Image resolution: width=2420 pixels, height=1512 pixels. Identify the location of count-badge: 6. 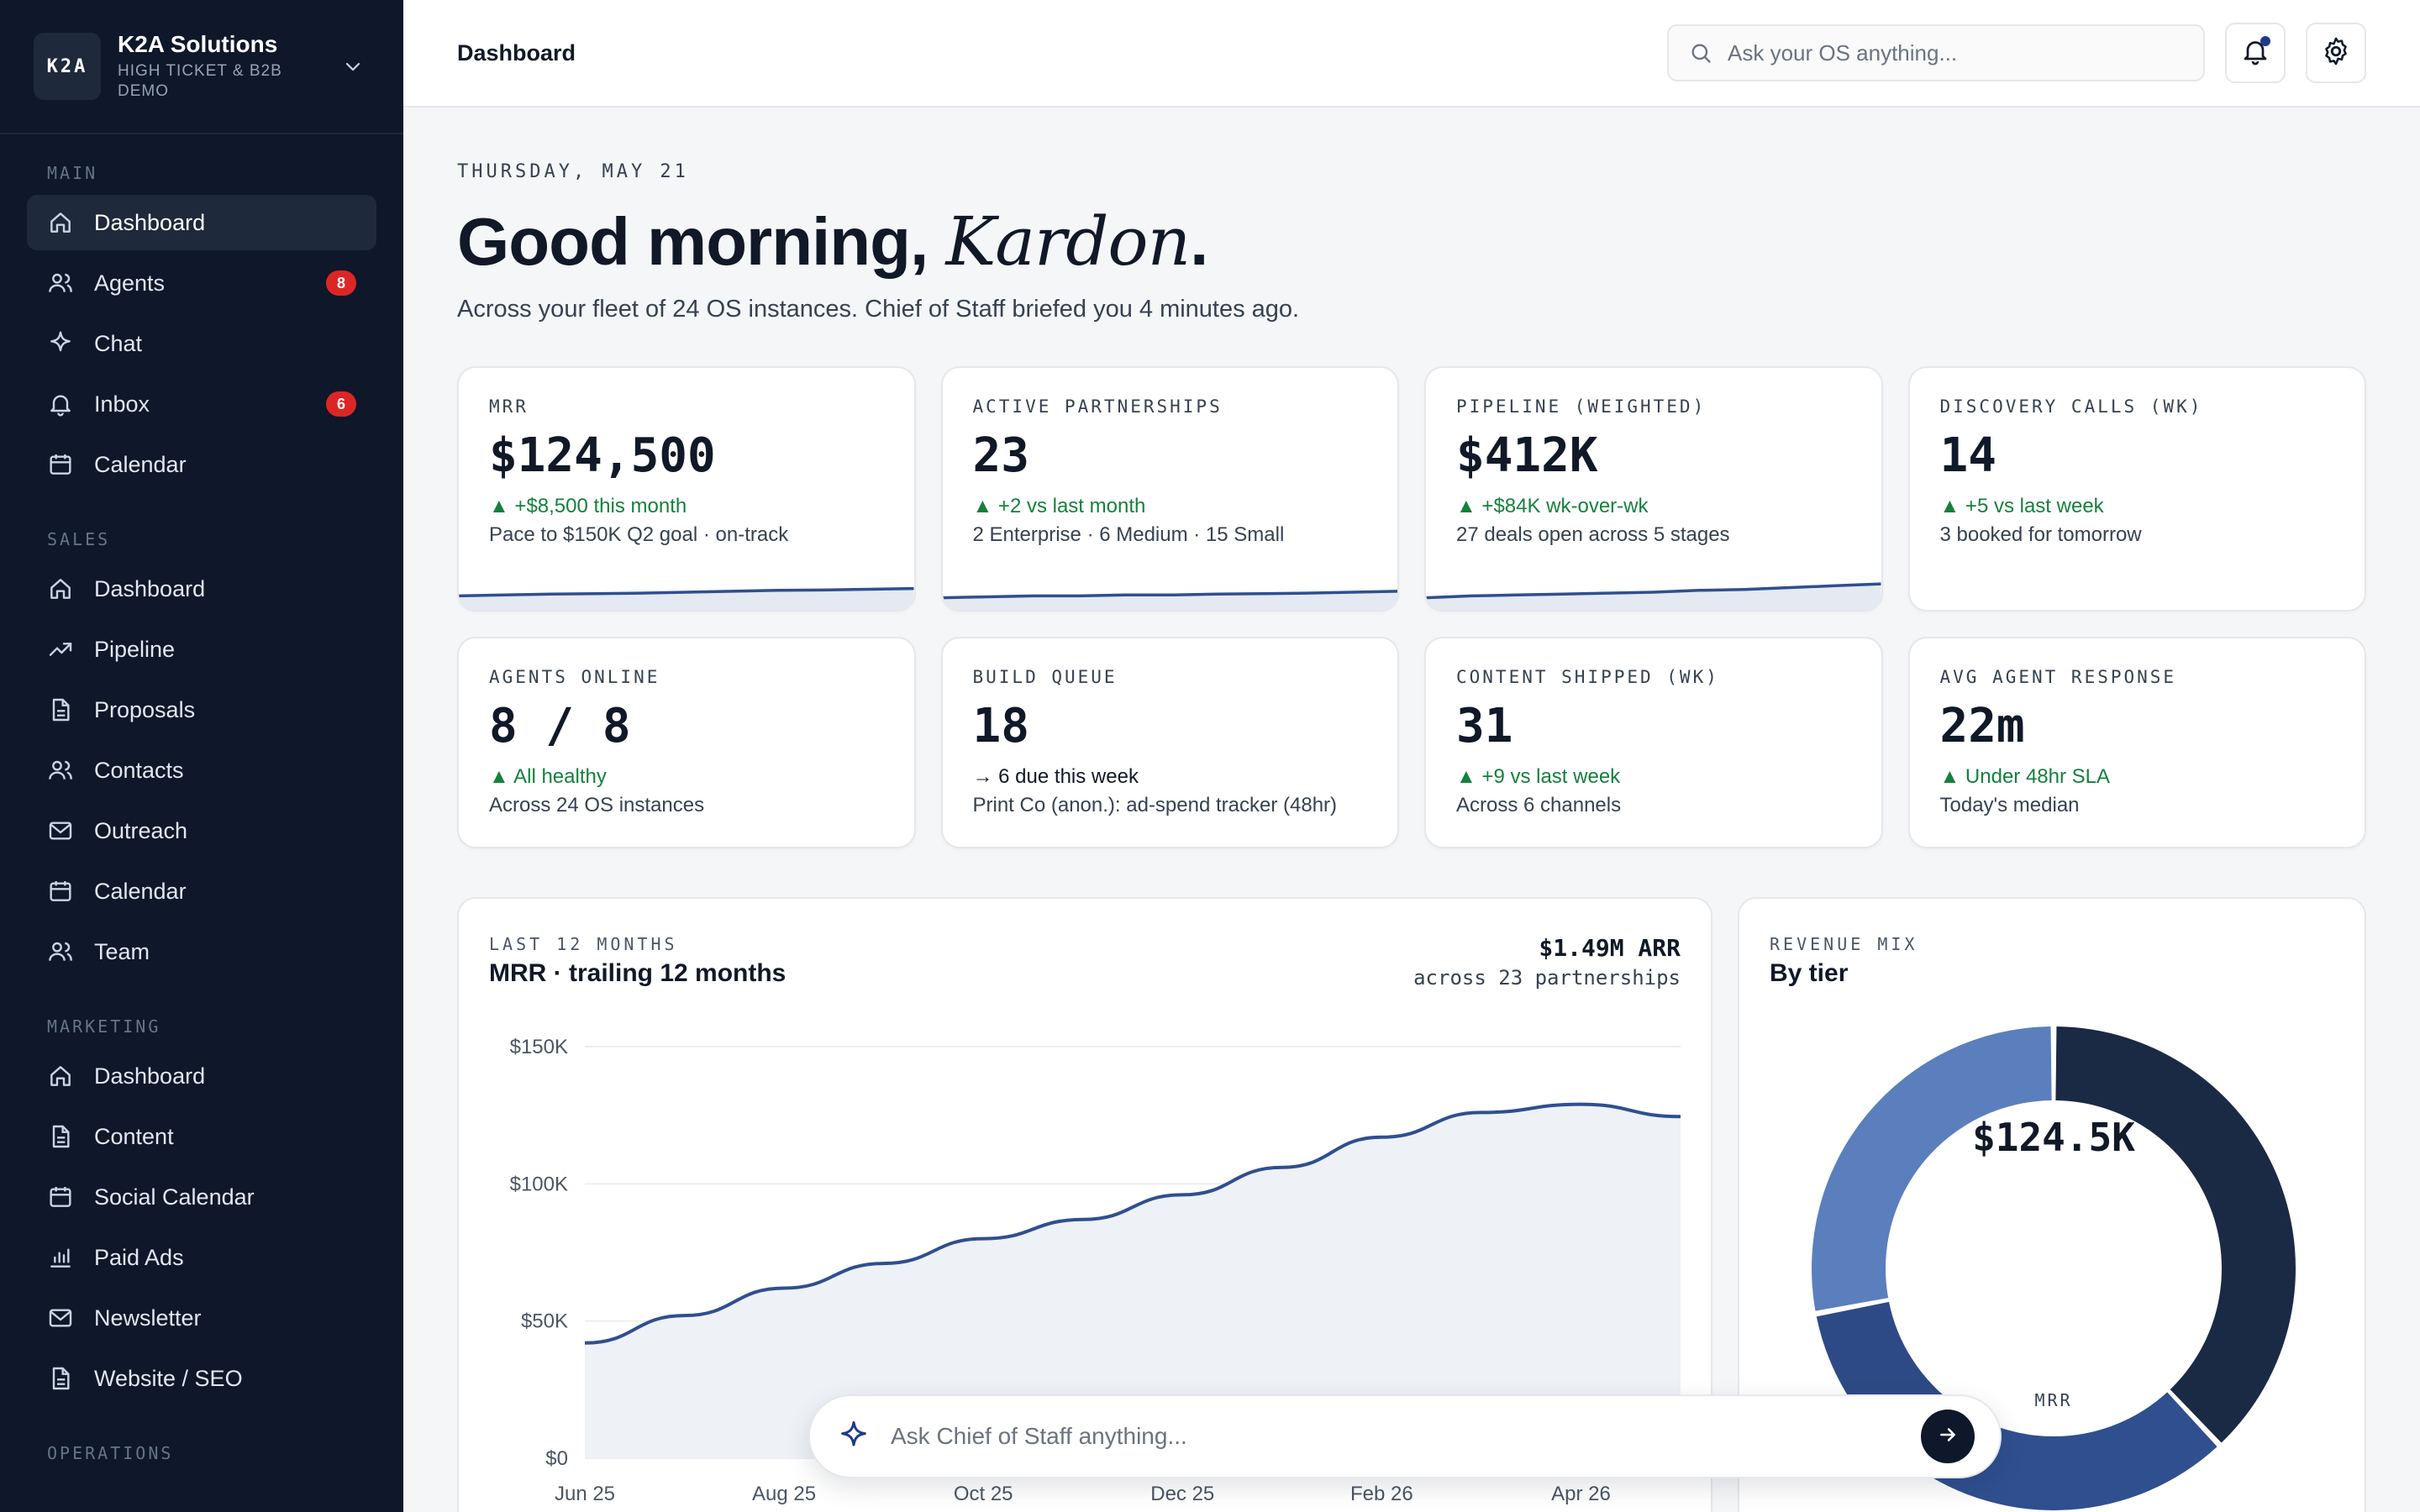
(341, 404).